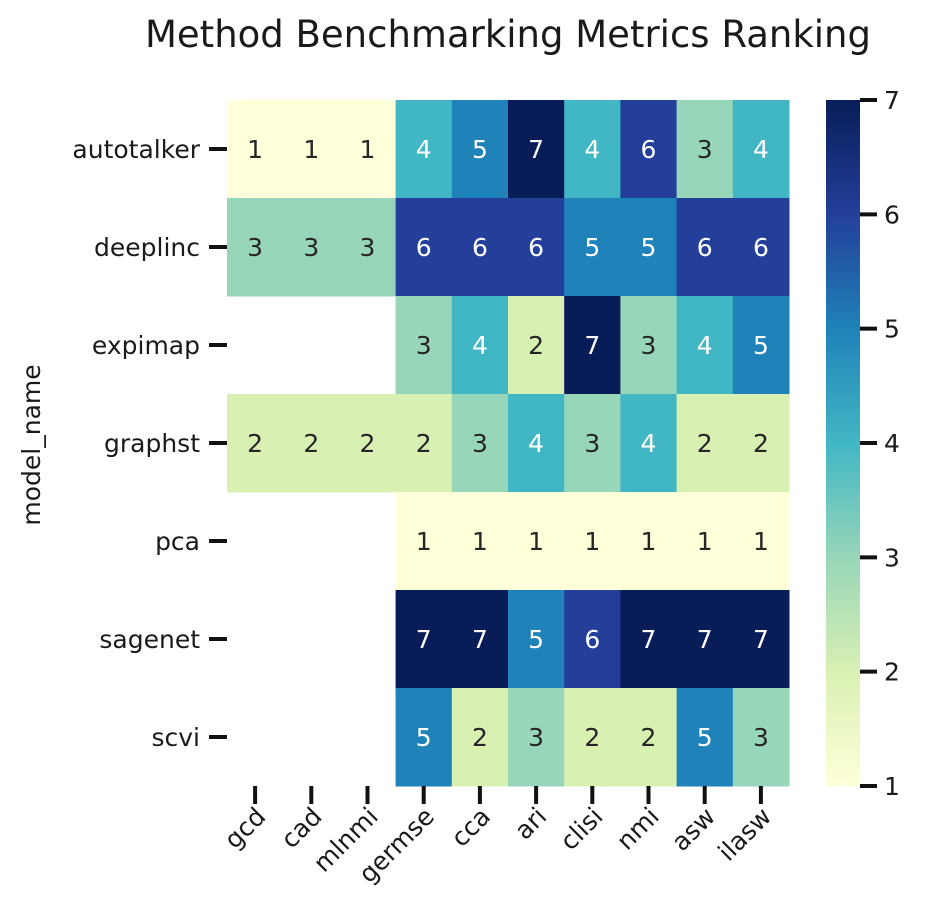  I want to click on x-tick-label: clisi, so click(581, 829).